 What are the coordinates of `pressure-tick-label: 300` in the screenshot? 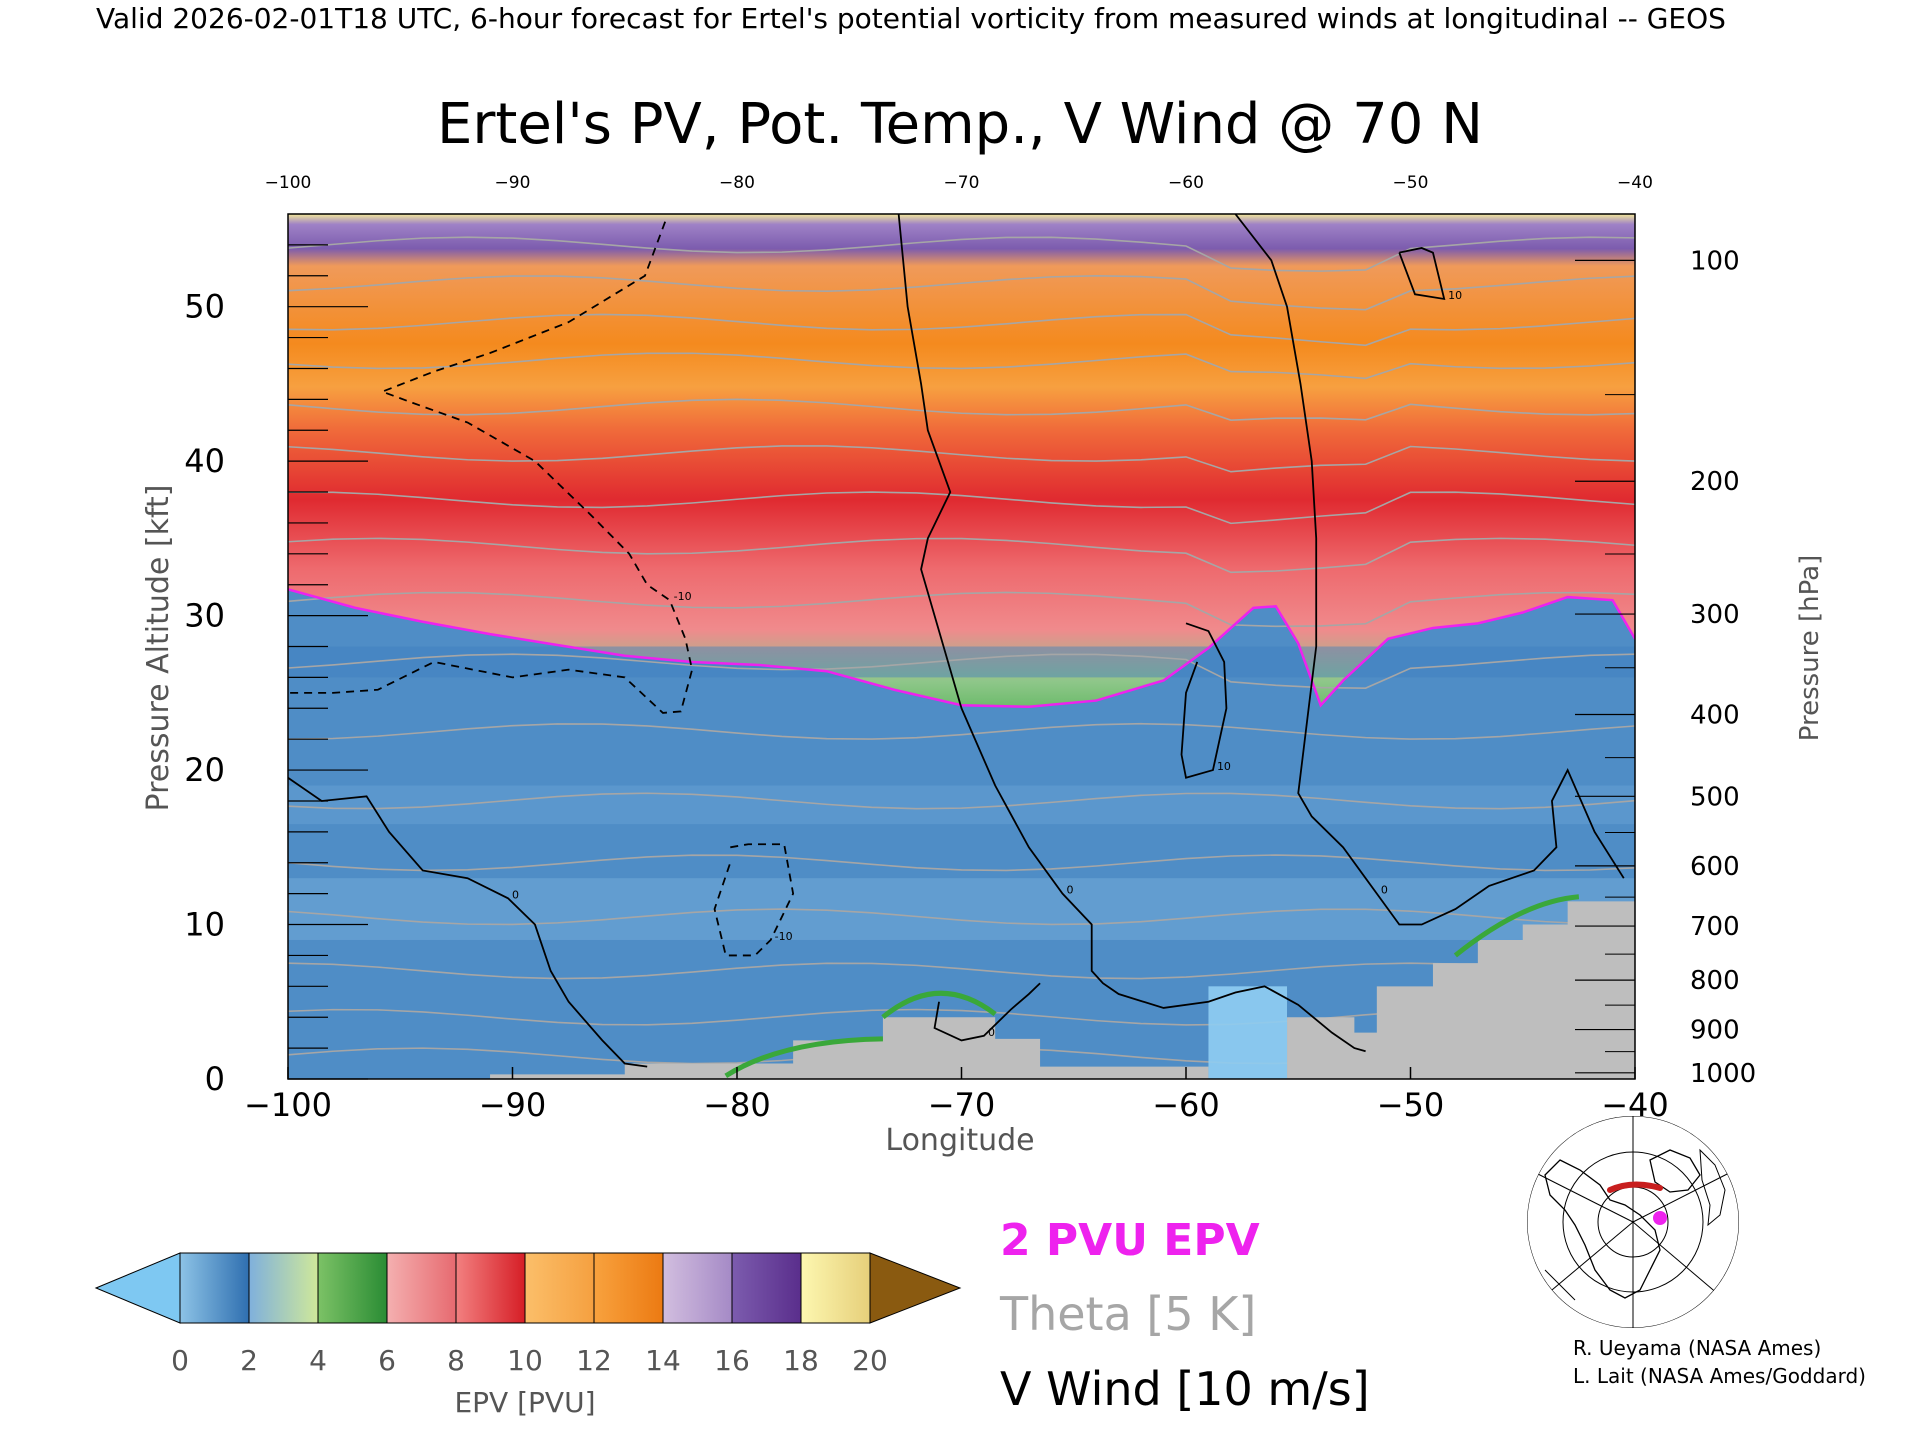 It's located at (1715, 615).